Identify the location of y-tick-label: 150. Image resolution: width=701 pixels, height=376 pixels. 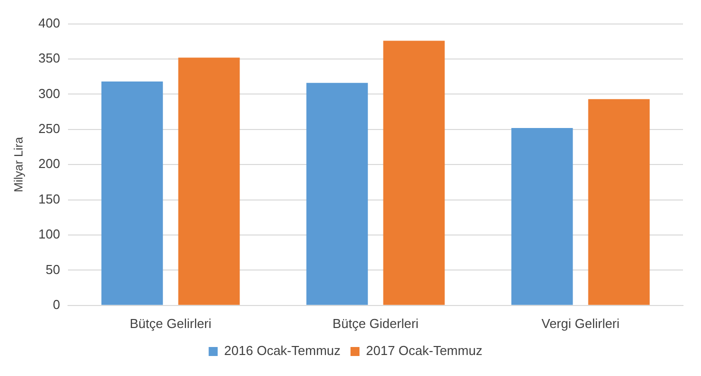
(49, 198).